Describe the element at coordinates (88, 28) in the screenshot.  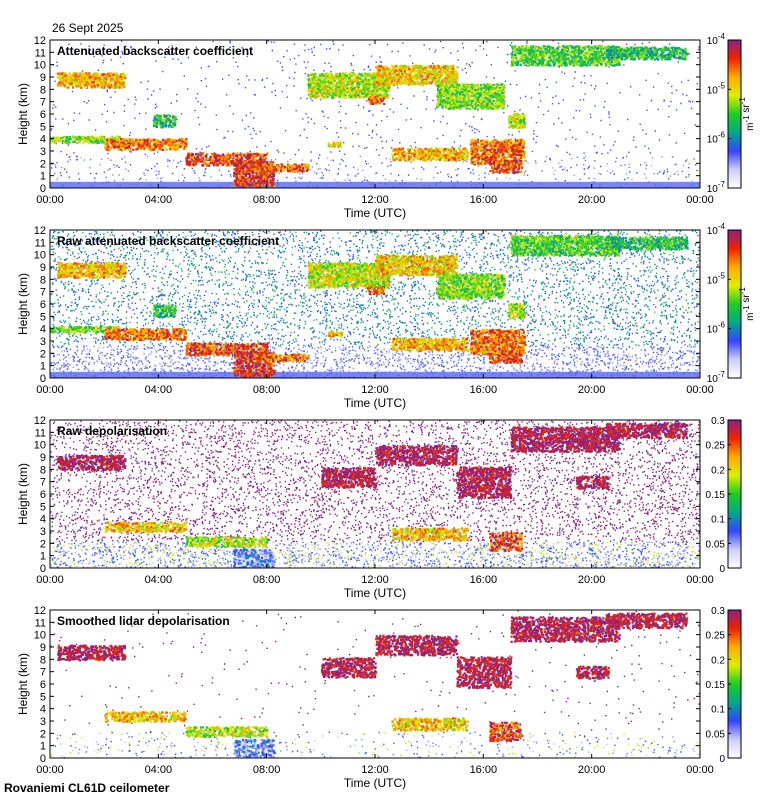
I see `date-label: 26 Sept 2025` at that location.